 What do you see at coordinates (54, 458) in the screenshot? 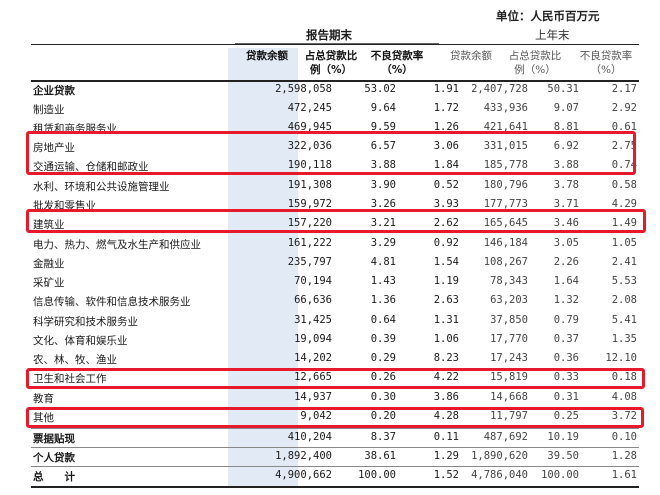
I see `row-label: 个人贷款` at bounding box center [54, 458].